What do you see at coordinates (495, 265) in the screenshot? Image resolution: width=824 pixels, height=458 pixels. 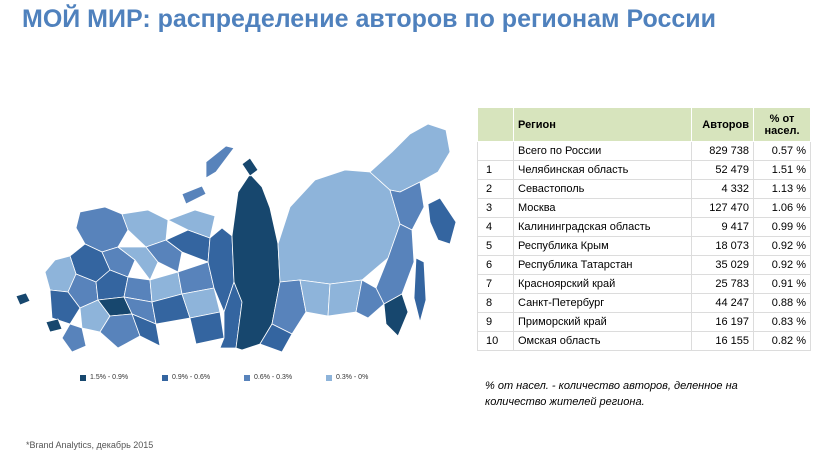 I see `cell-rank: 6` at bounding box center [495, 265].